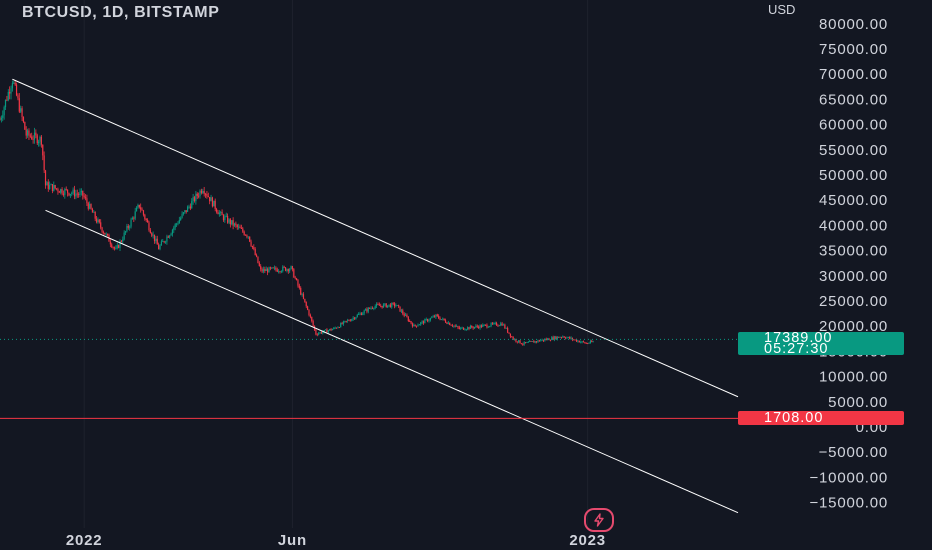 This screenshot has width=932, height=550. I want to click on bar-countdown: 05:27:30, so click(796, 349).